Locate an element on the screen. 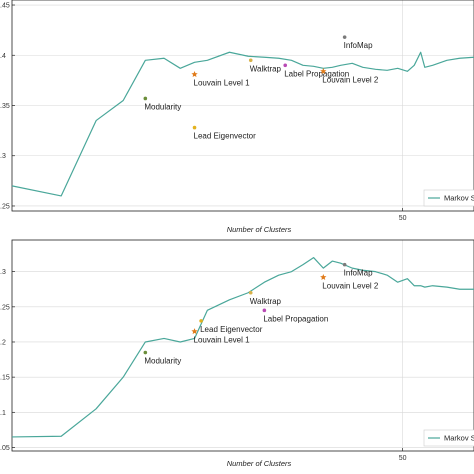 The height and width of the screenshot is (474, 474). y-tick-label: .45 is located at coordinates (5, 6).